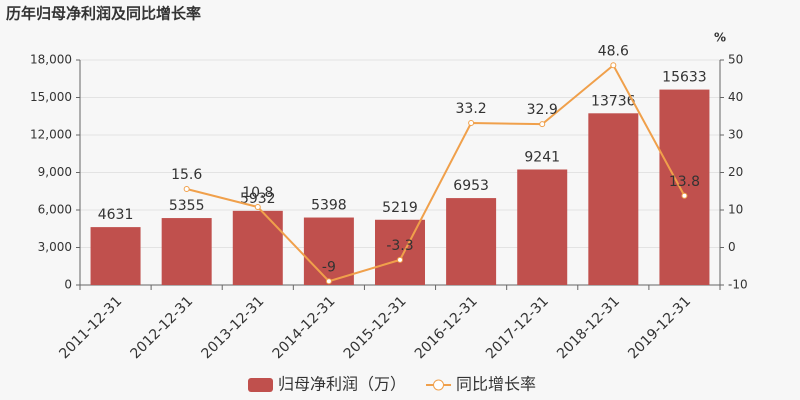 The image size is (800, 400). What do you see at coordinates (55, 247) in the screenshot?
I see `y-tick-label: 3,000` at bounding box center [55, 247].